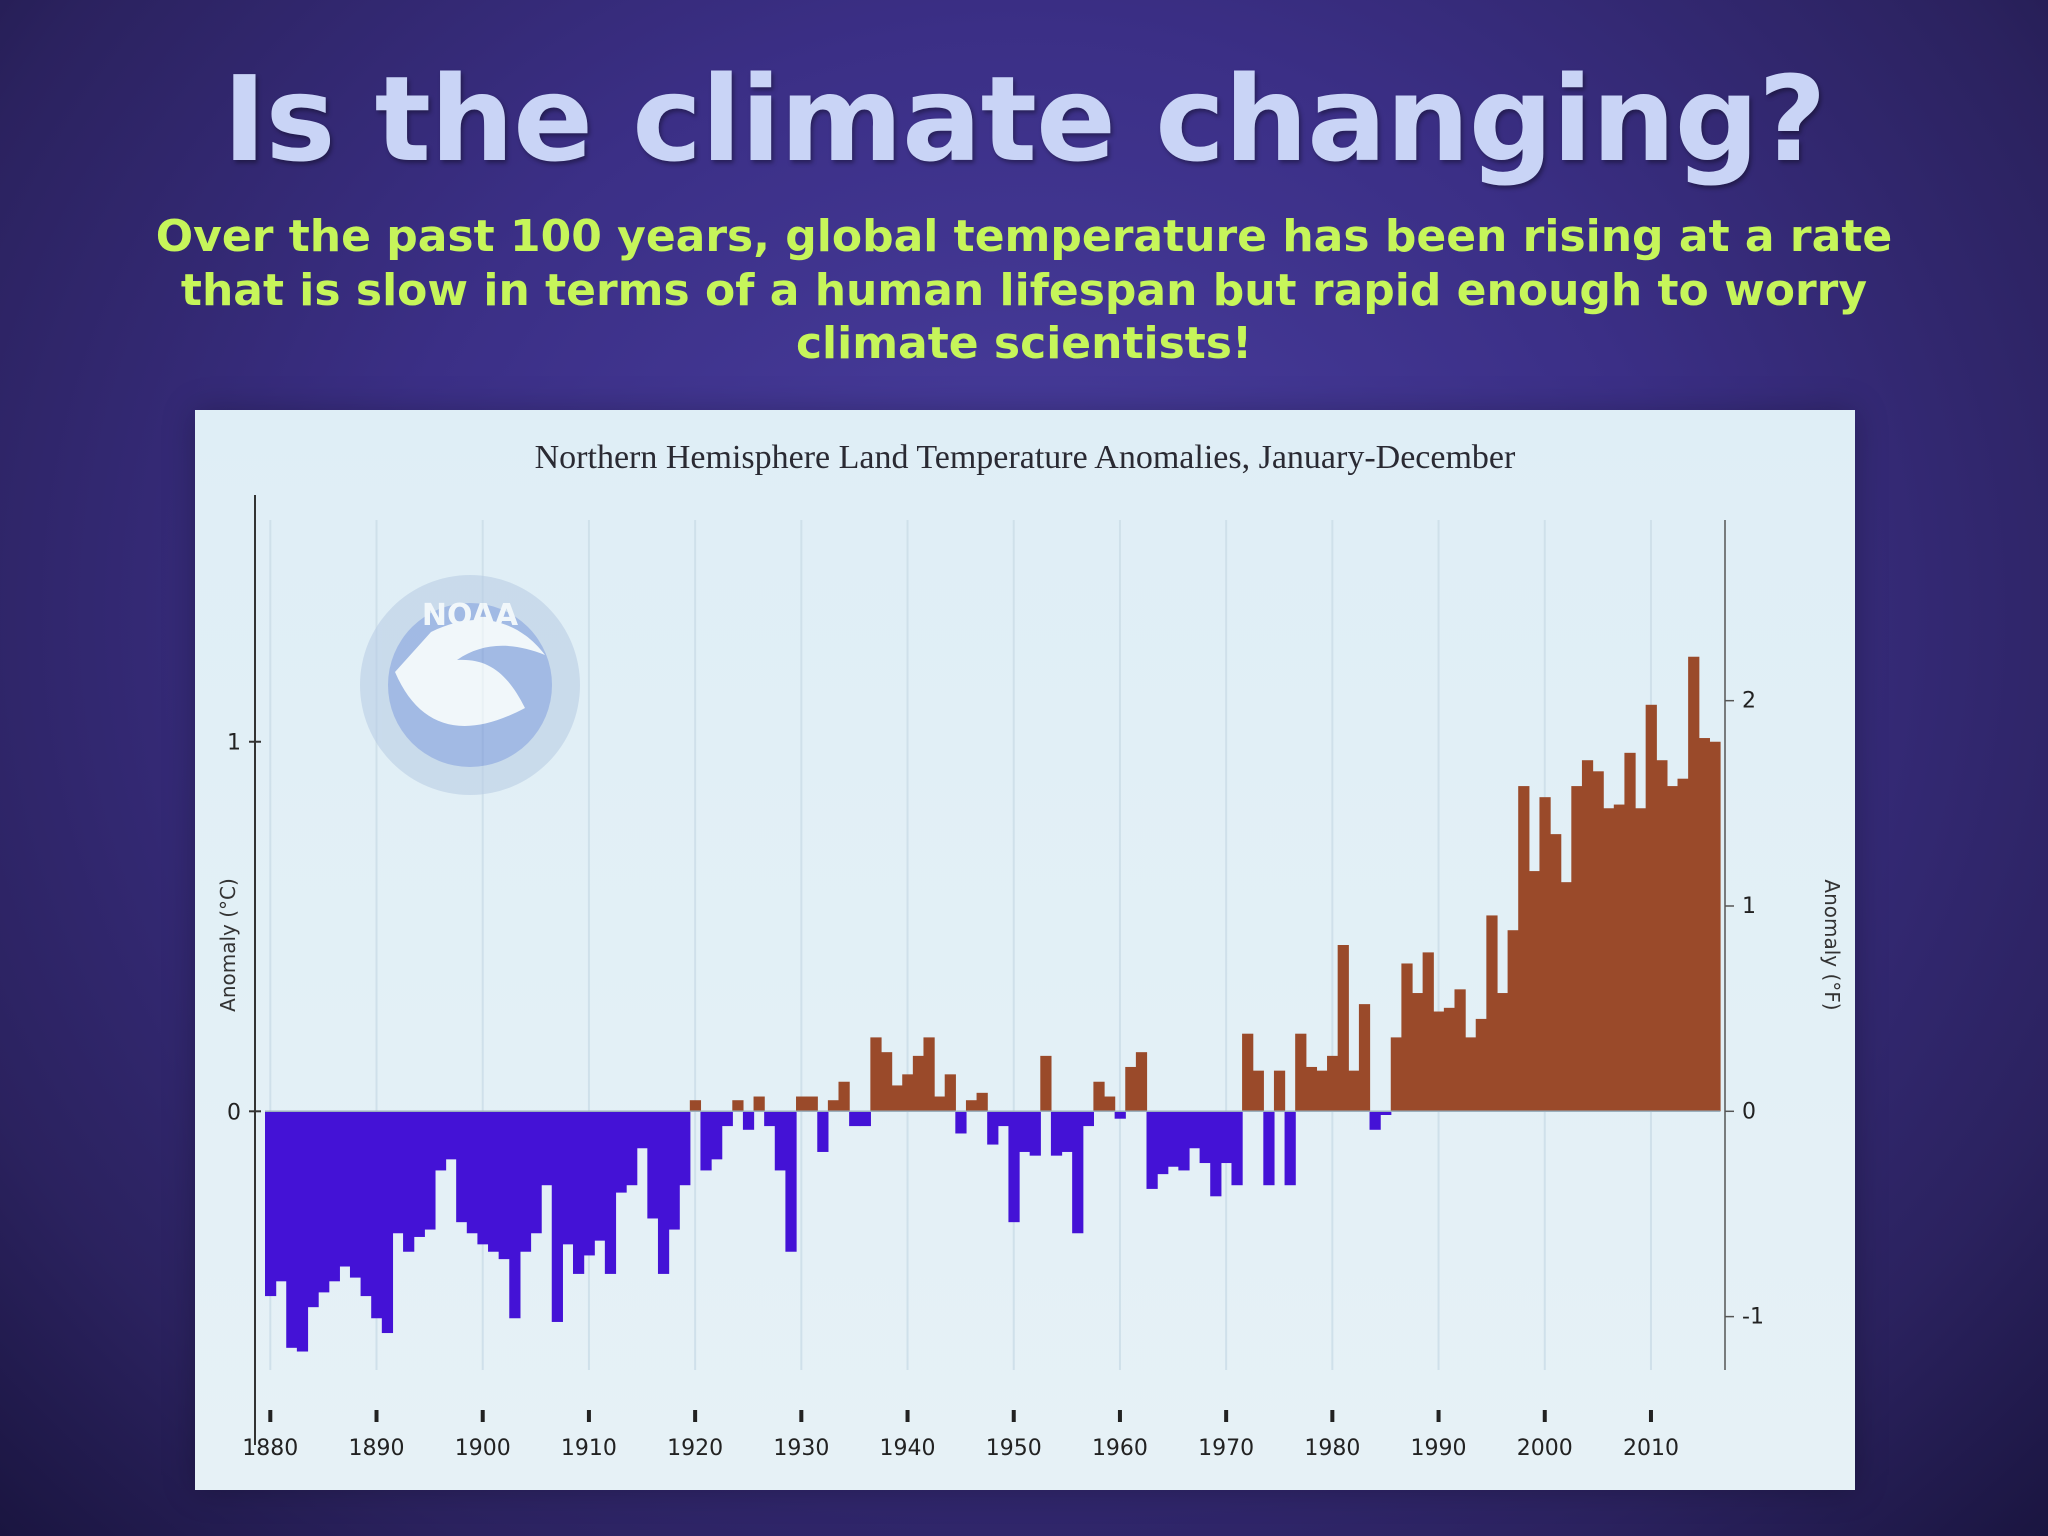 Image resolution: width=2048 pixels, height=1536 pixels. Describe the element at coordinates (1545, 1448) in the screenshot. I see `x-tick-label: 2000` at that location.